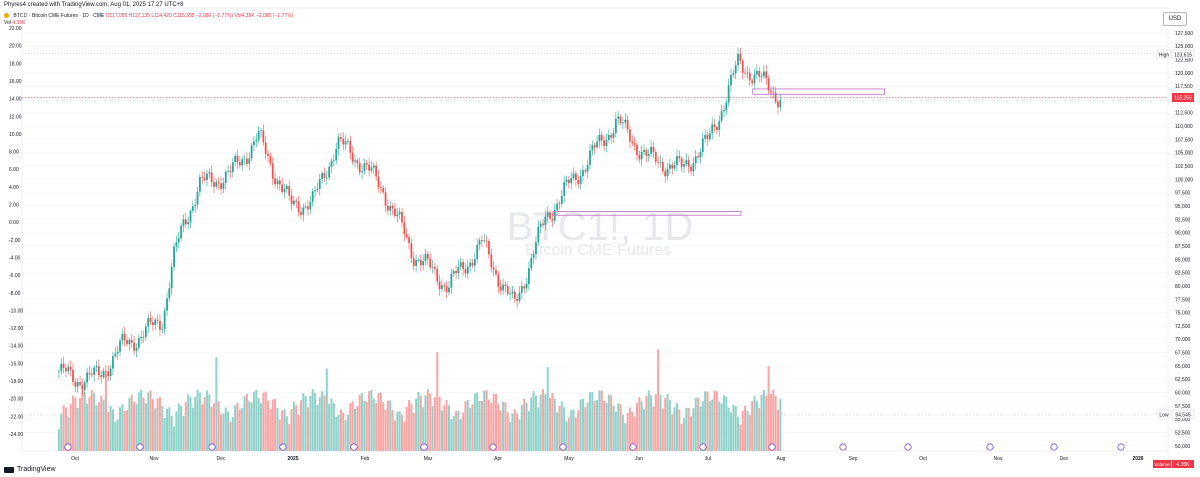 This screenshot has width=1200, height=477. Describe the element at coordinates (1183, 207) in the screenshot. I see `right-axis-tick: 95,000` at that location.